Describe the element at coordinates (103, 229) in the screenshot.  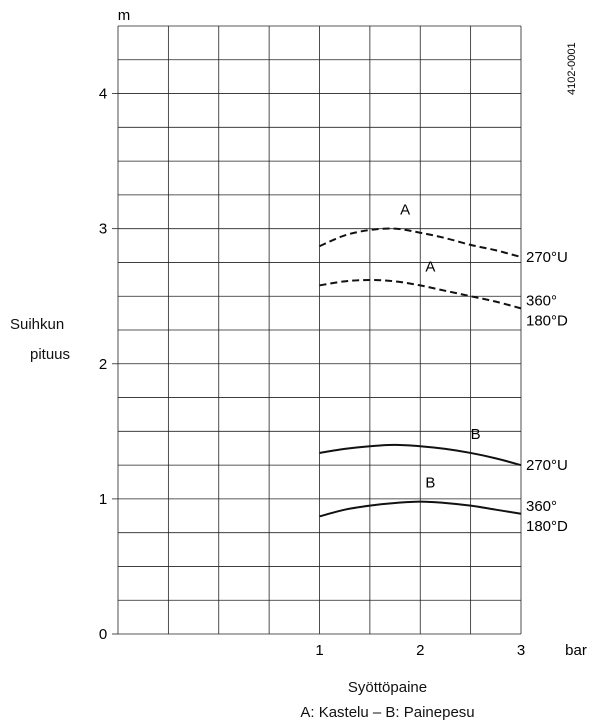
I see `y-tick-label: 3` at that location.